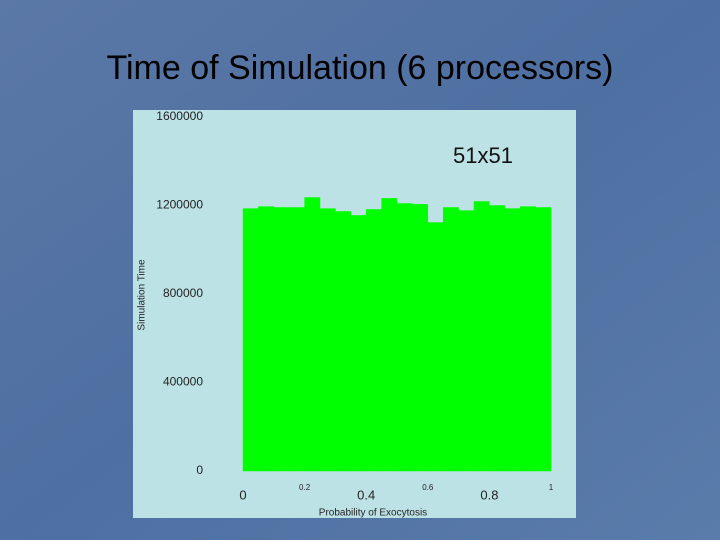 The image size is (720, 545). What do you see at coordinates (305, 487) in the screenshot?
I see `x-tick-label: 0.2` at bounding box center [305, 487].